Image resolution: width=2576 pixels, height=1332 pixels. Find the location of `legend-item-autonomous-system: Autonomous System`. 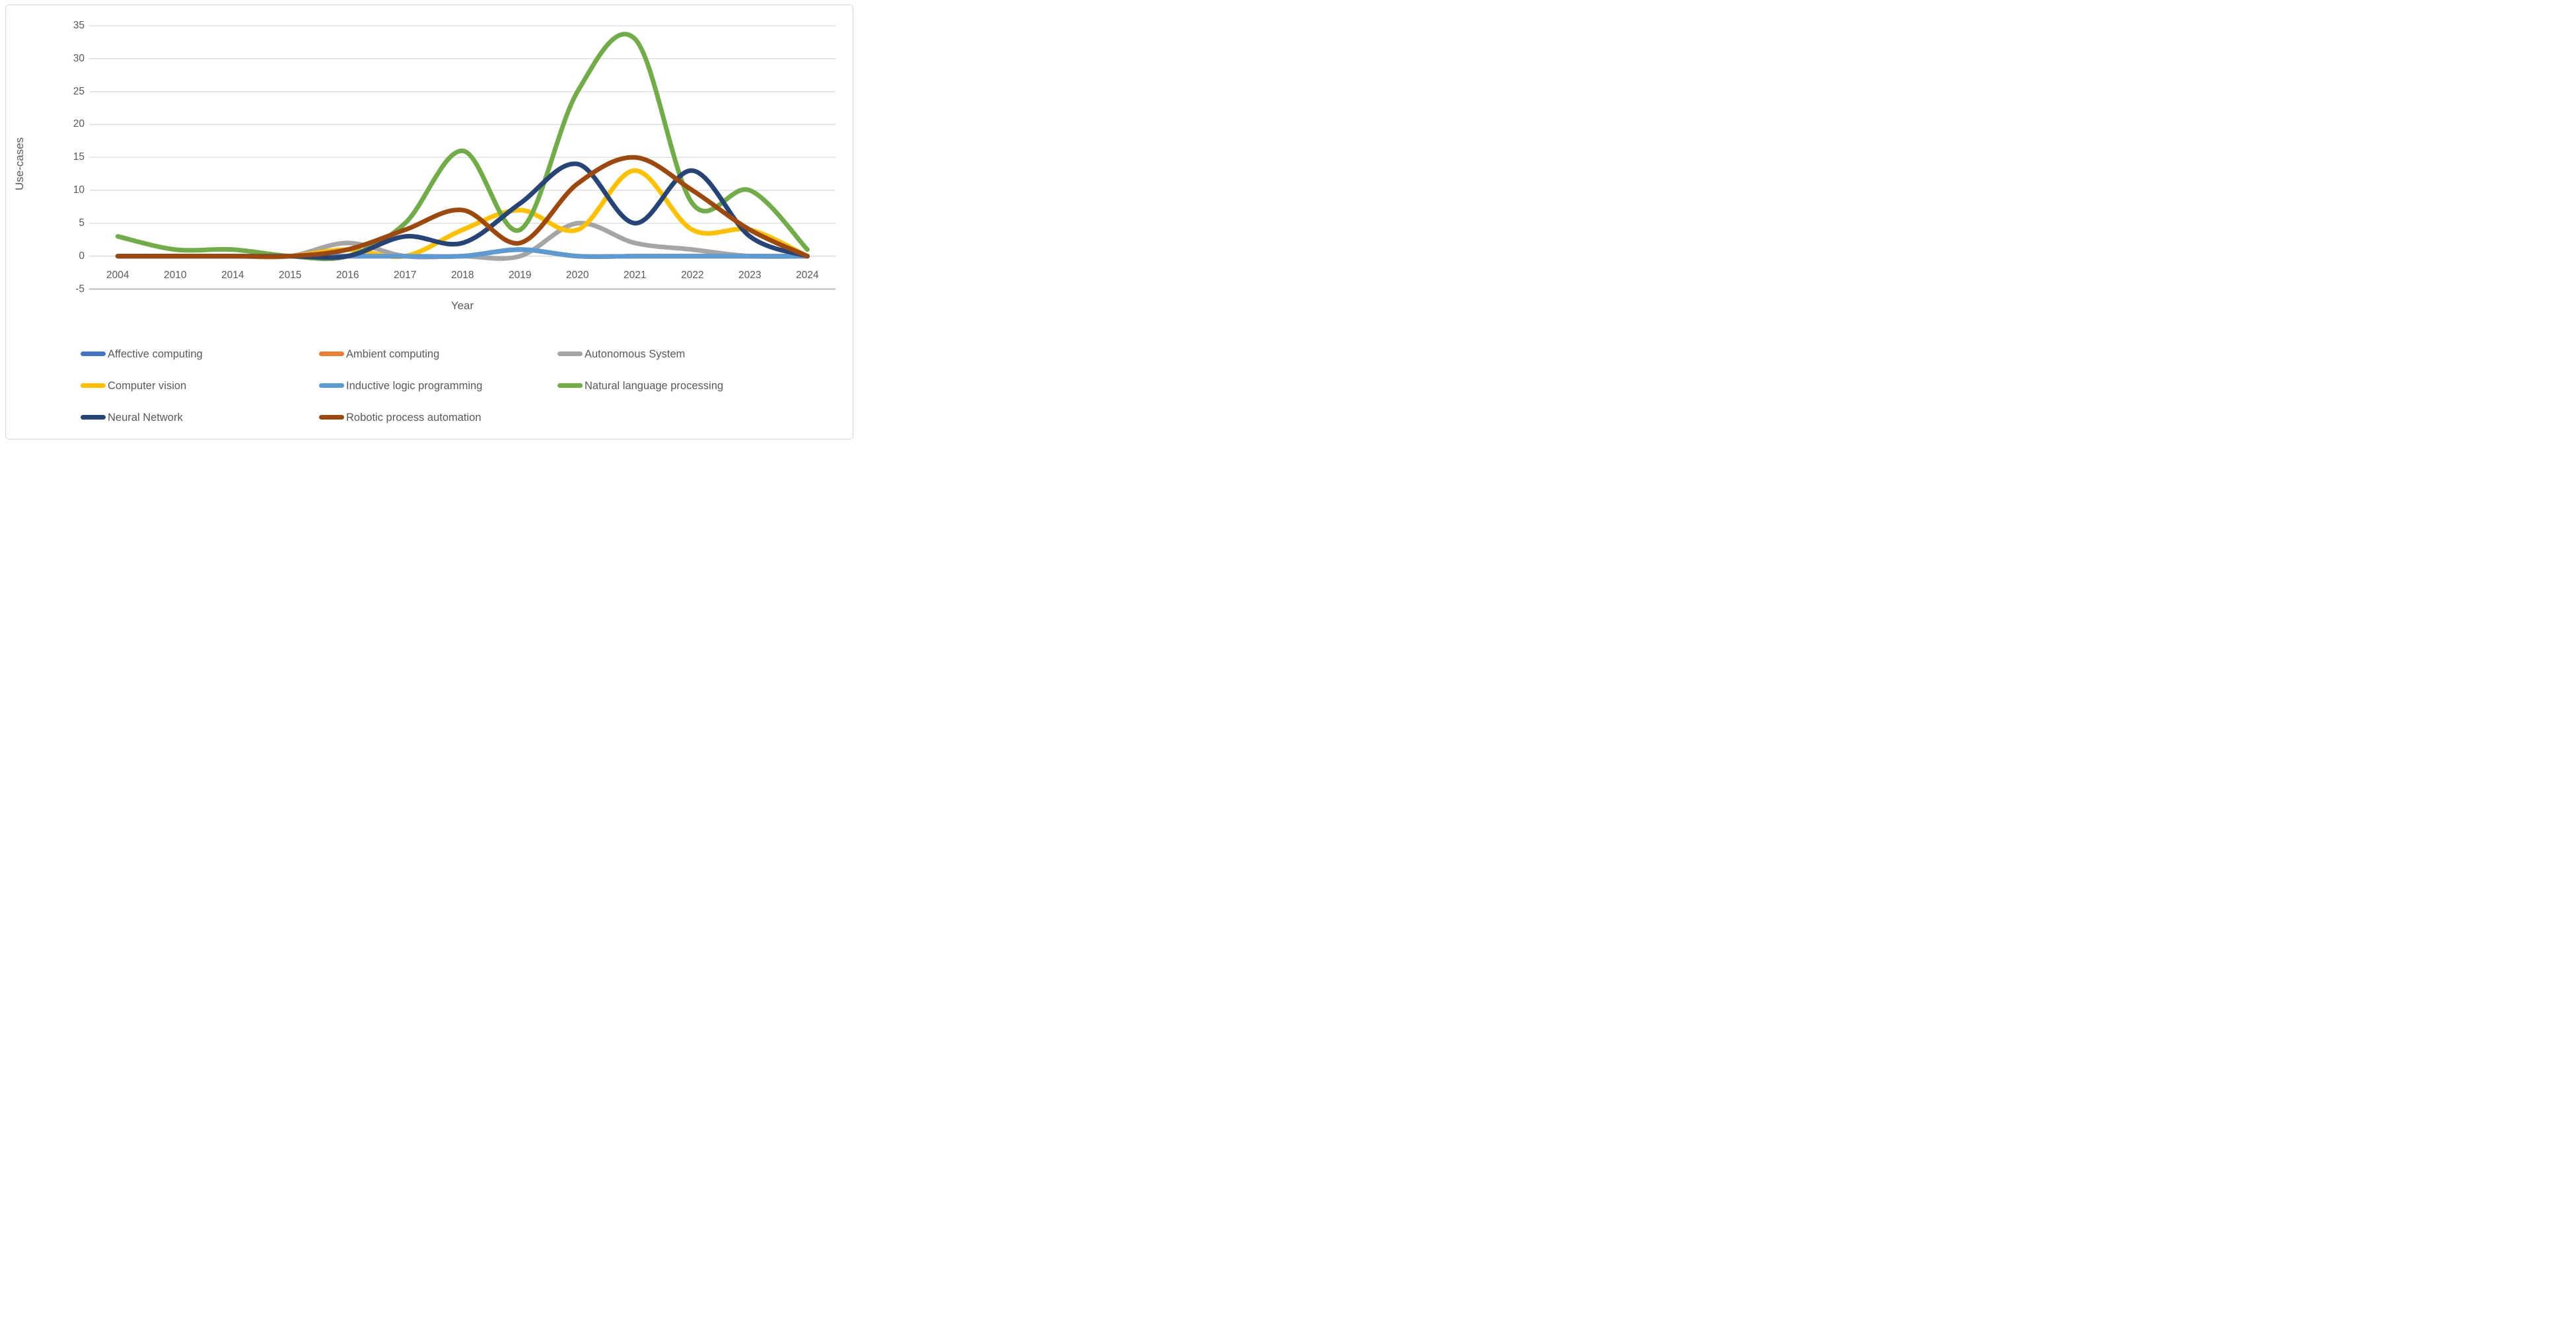

legend-item-autonomous-system: Autonomous System is located at coordinates (621, 354).